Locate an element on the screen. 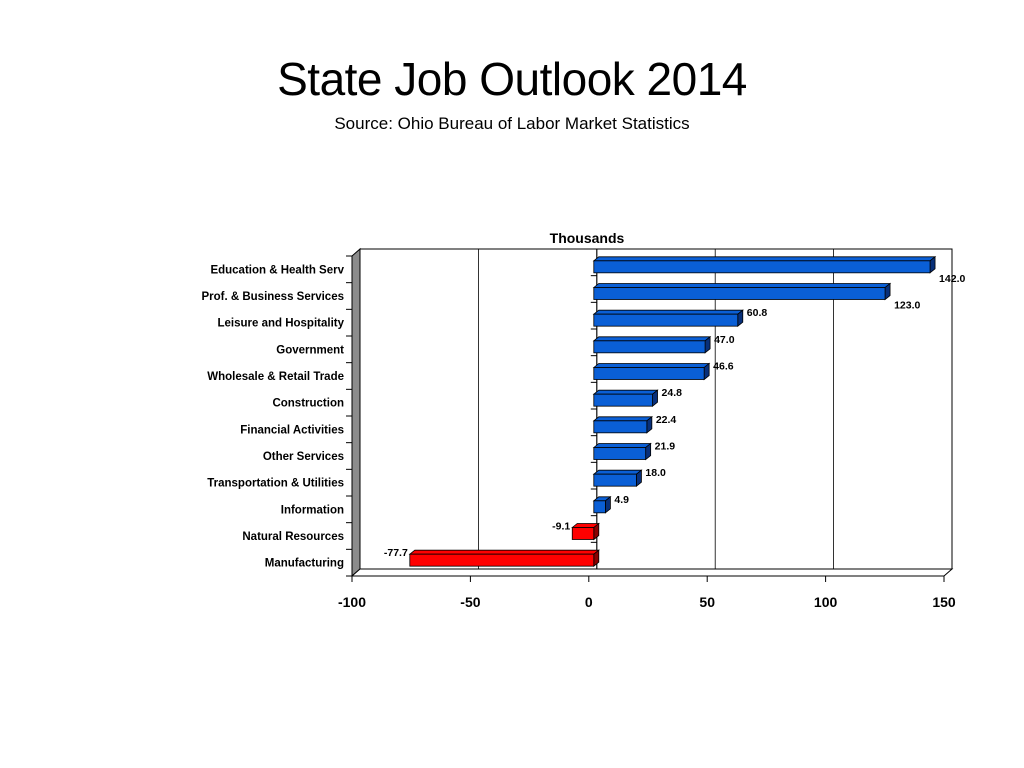 This screenshot has width=1024, height=768. data-label: 18.0 is located at coordinates (655, 473).